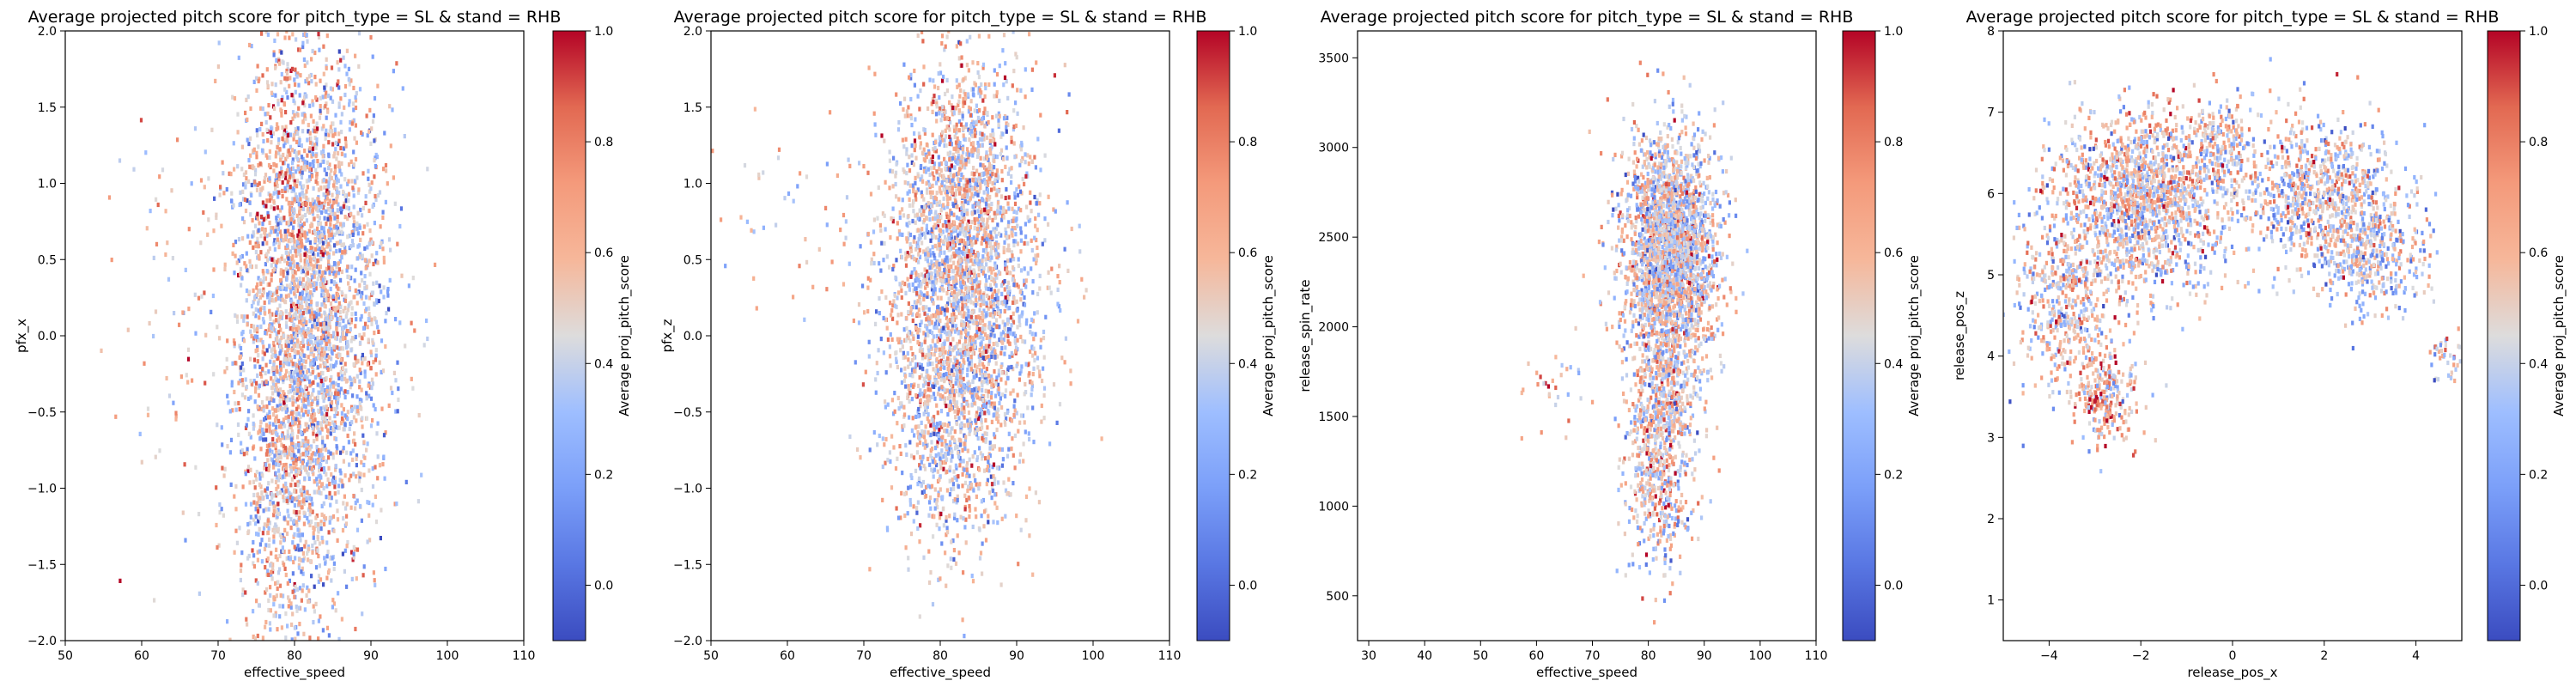 The image size is (2576, 687). Describe the element at coordinates (42, 641) in the screenshot. I see `y-tick-label: −2.0` at that location.